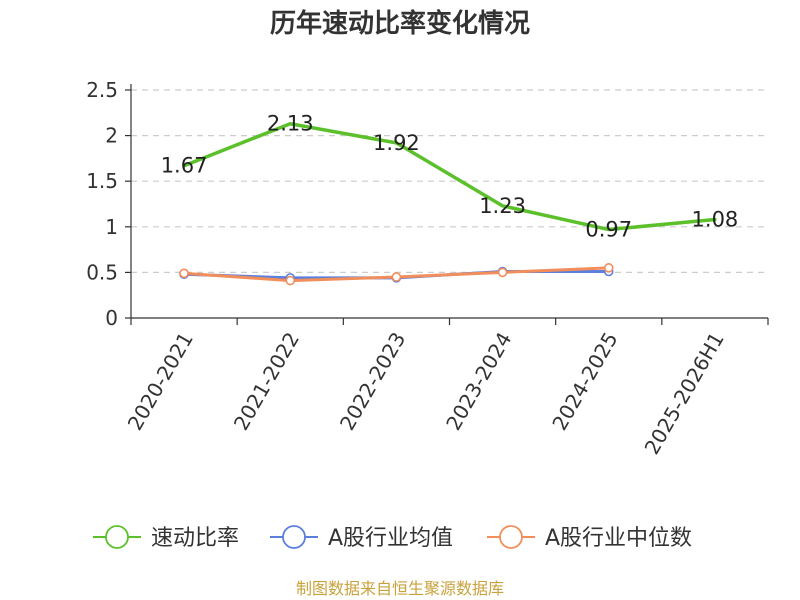 This screenshot has width=800, height=600. What do you see at coordinates (684, 393) in the screenshot?
I see `x-tick-label: 2025-2026H1` at bounding box center [684, 393].